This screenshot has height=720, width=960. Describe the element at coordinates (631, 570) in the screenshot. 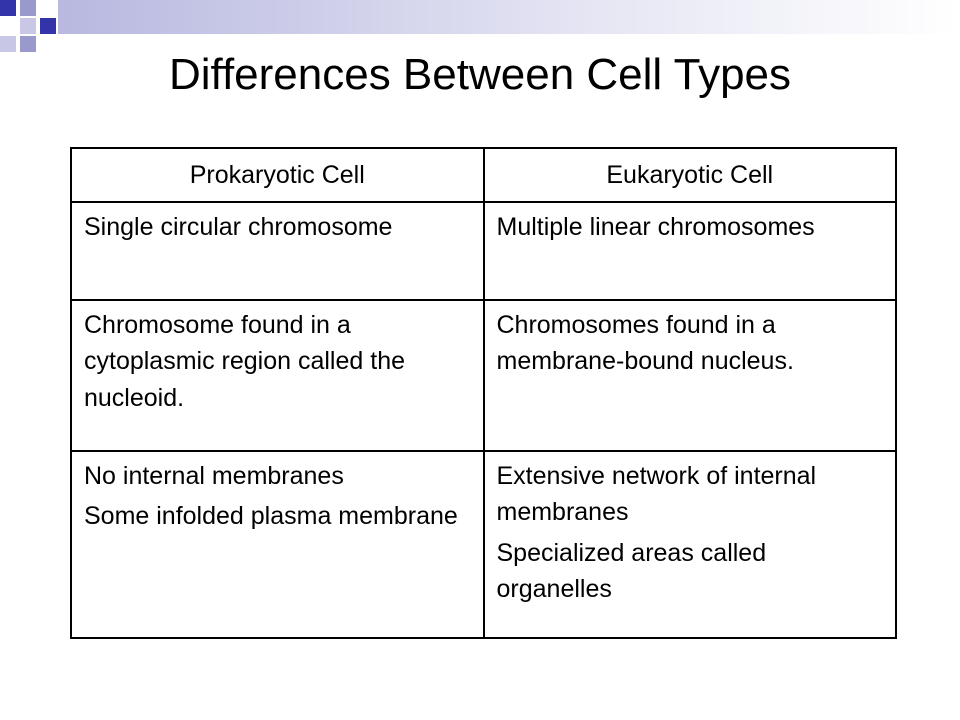

I see `cell-text: Specialized areas called organelles` at that location.